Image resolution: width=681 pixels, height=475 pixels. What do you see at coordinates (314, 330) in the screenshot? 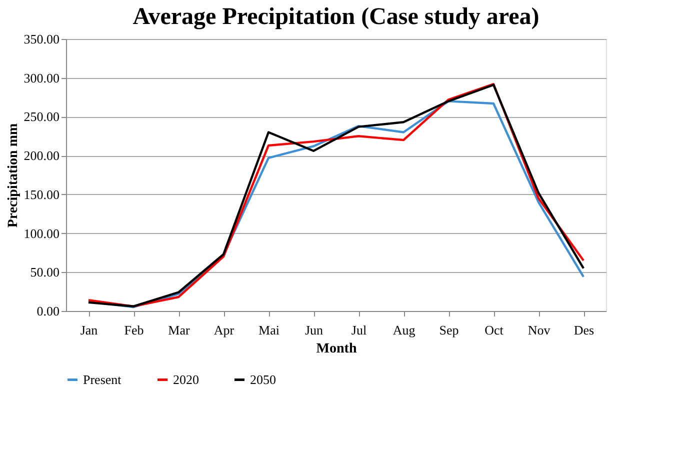
I see `x-tick-label: Jun` at bounding box center [314, 330].